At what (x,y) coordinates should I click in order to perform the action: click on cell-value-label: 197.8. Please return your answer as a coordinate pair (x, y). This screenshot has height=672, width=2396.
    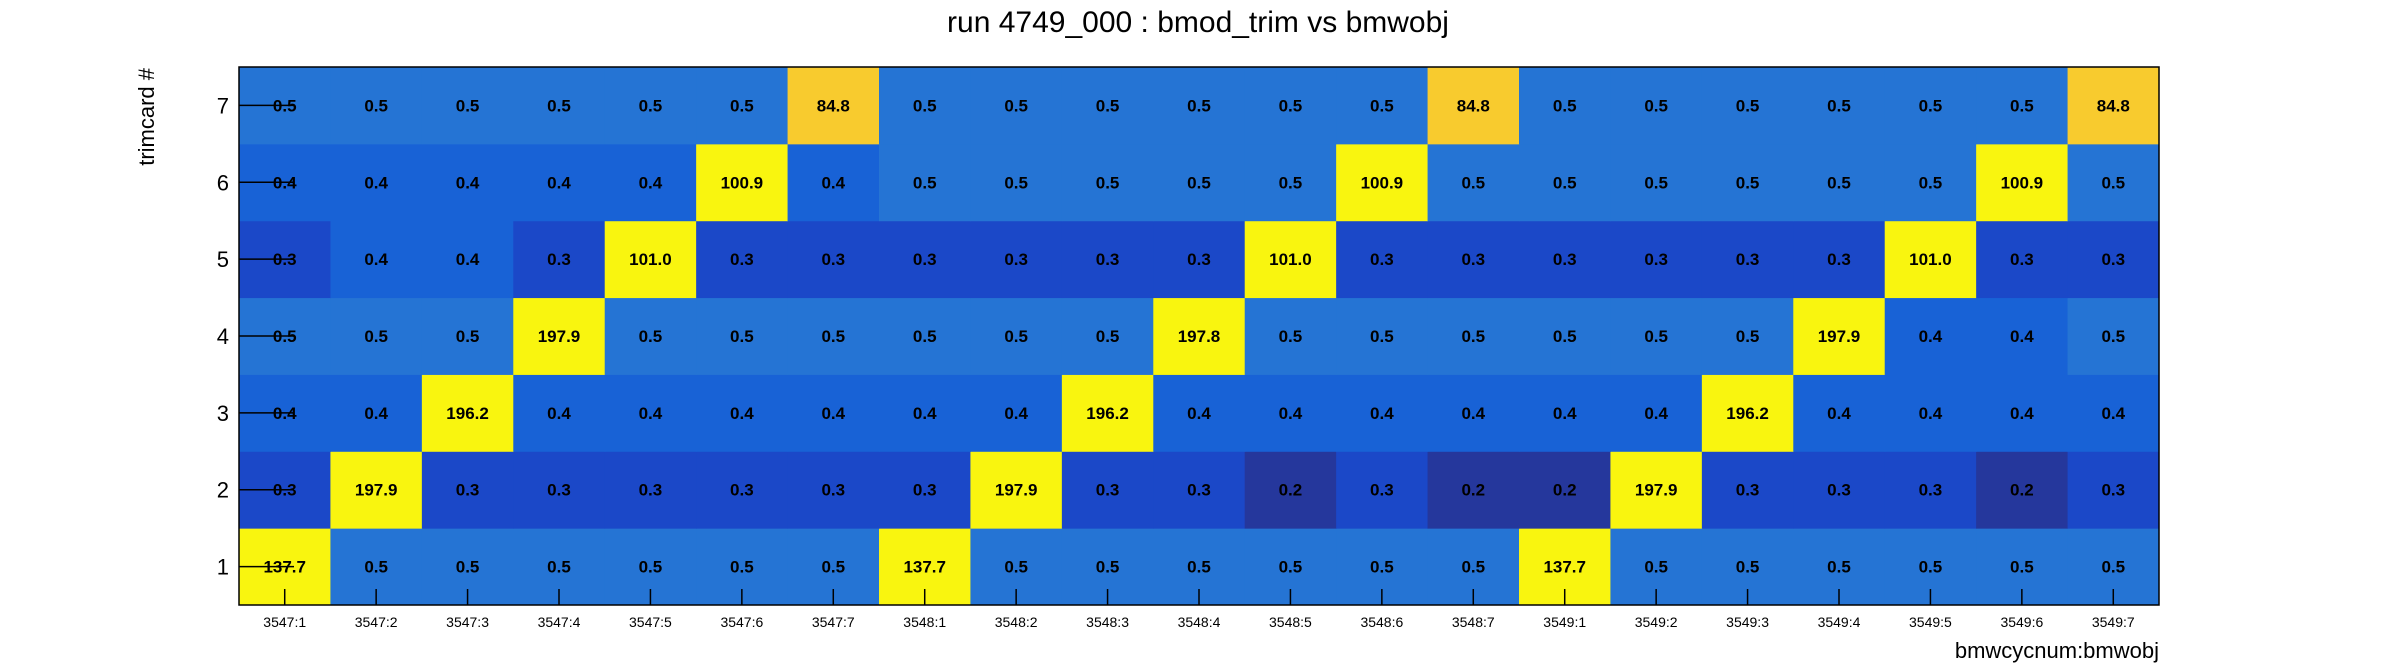
    Looking at the image, I should click on (1199, 336).